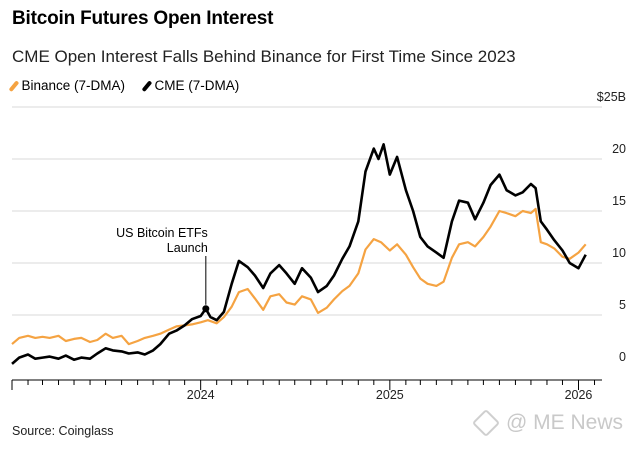  What do you see at coordinates (162, 233) in the screenshot?
I see `annotation-label: US Bitcoin ETFs` at bounding box center [162, 233].